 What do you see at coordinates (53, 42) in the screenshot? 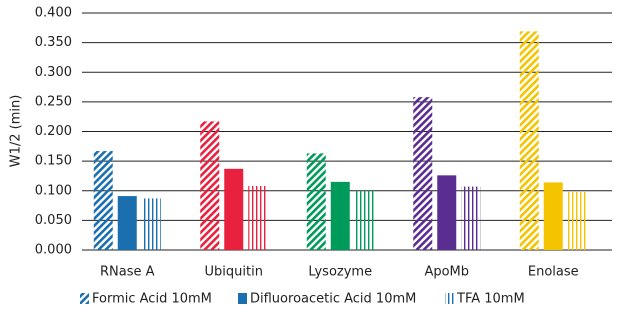
I see `y-tick-label: 0.350` at bounding box center [53, 42].